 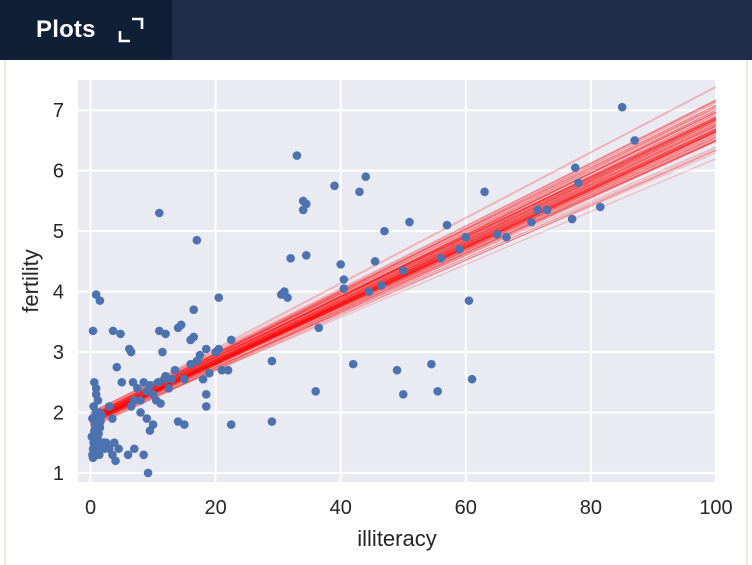 I want to click on x-tick-label: 80, so click(x=591, y=508).